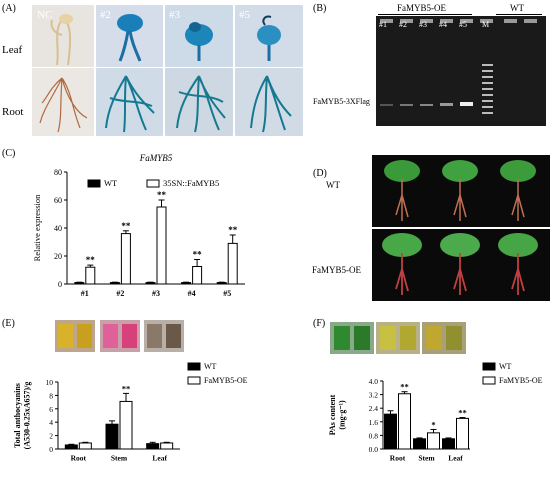 Image resolution: width=550 pixels, height=497 pixels. What do you see at coordinates (63, 36) in the screenshot?
I see `photo-leaf-nc` at bounding box center [63, 36].